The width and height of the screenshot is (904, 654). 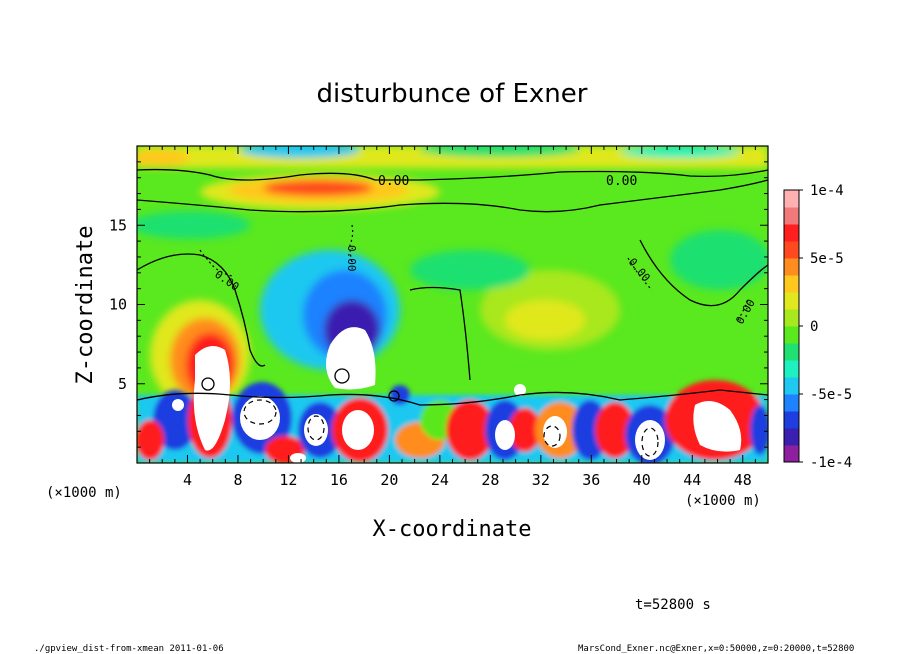 I want to click on x-tick-label: 16, so click(x=339, y=480).